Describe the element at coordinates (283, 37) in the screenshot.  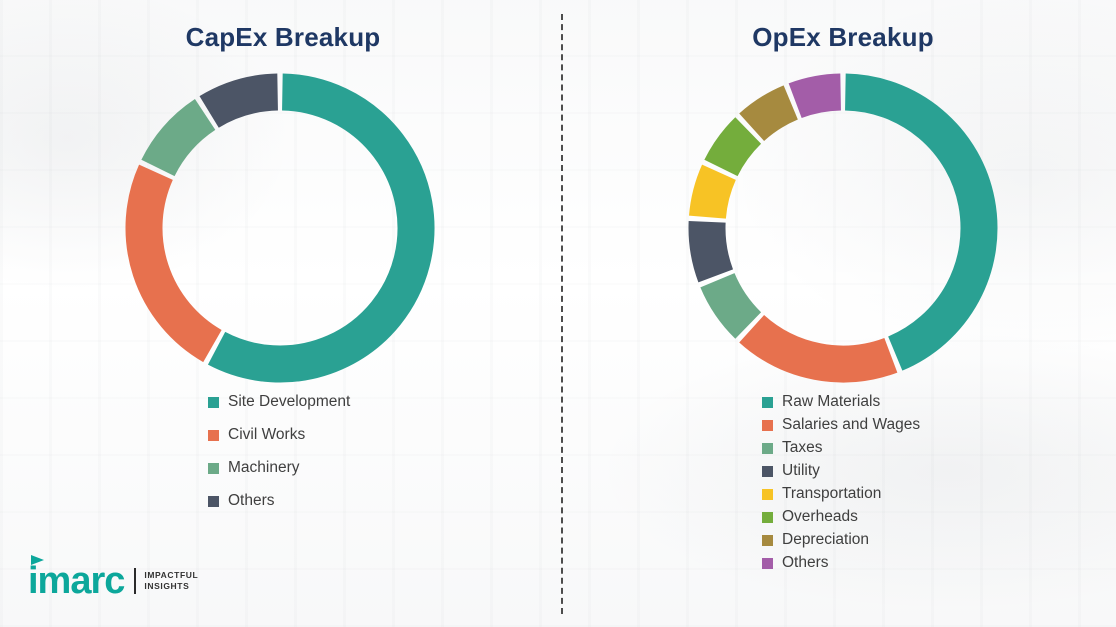
I see `capex-chart-title: CapEx Breakup` at that location.